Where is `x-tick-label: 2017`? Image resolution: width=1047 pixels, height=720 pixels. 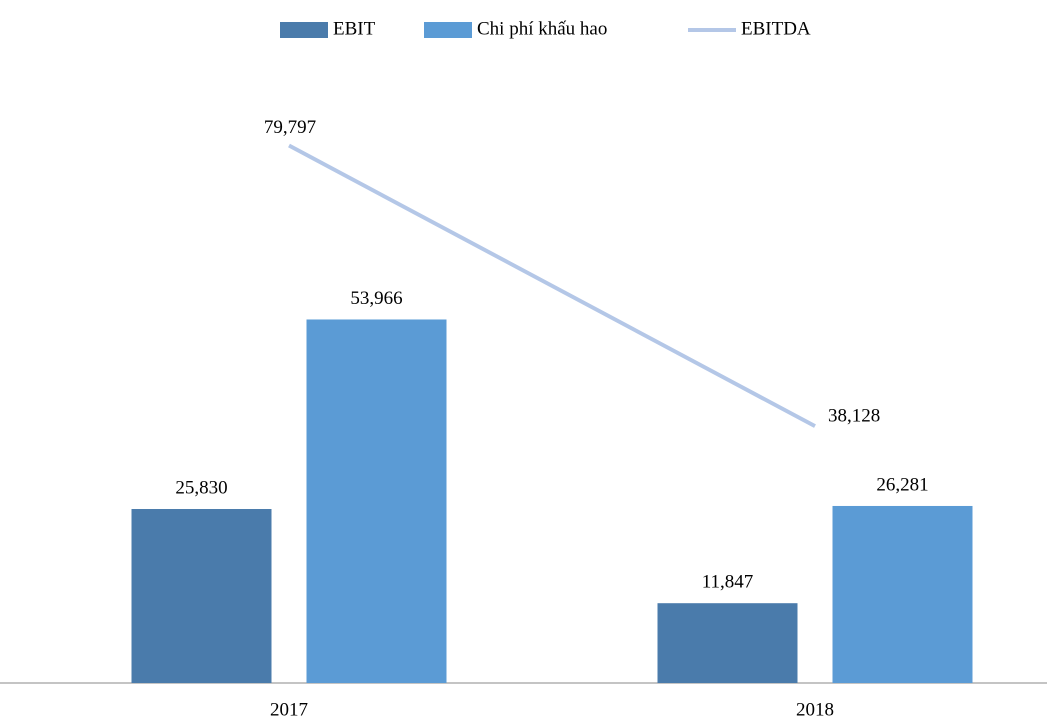
x-tick-label: 2017 is located at coordinates (289, 709).